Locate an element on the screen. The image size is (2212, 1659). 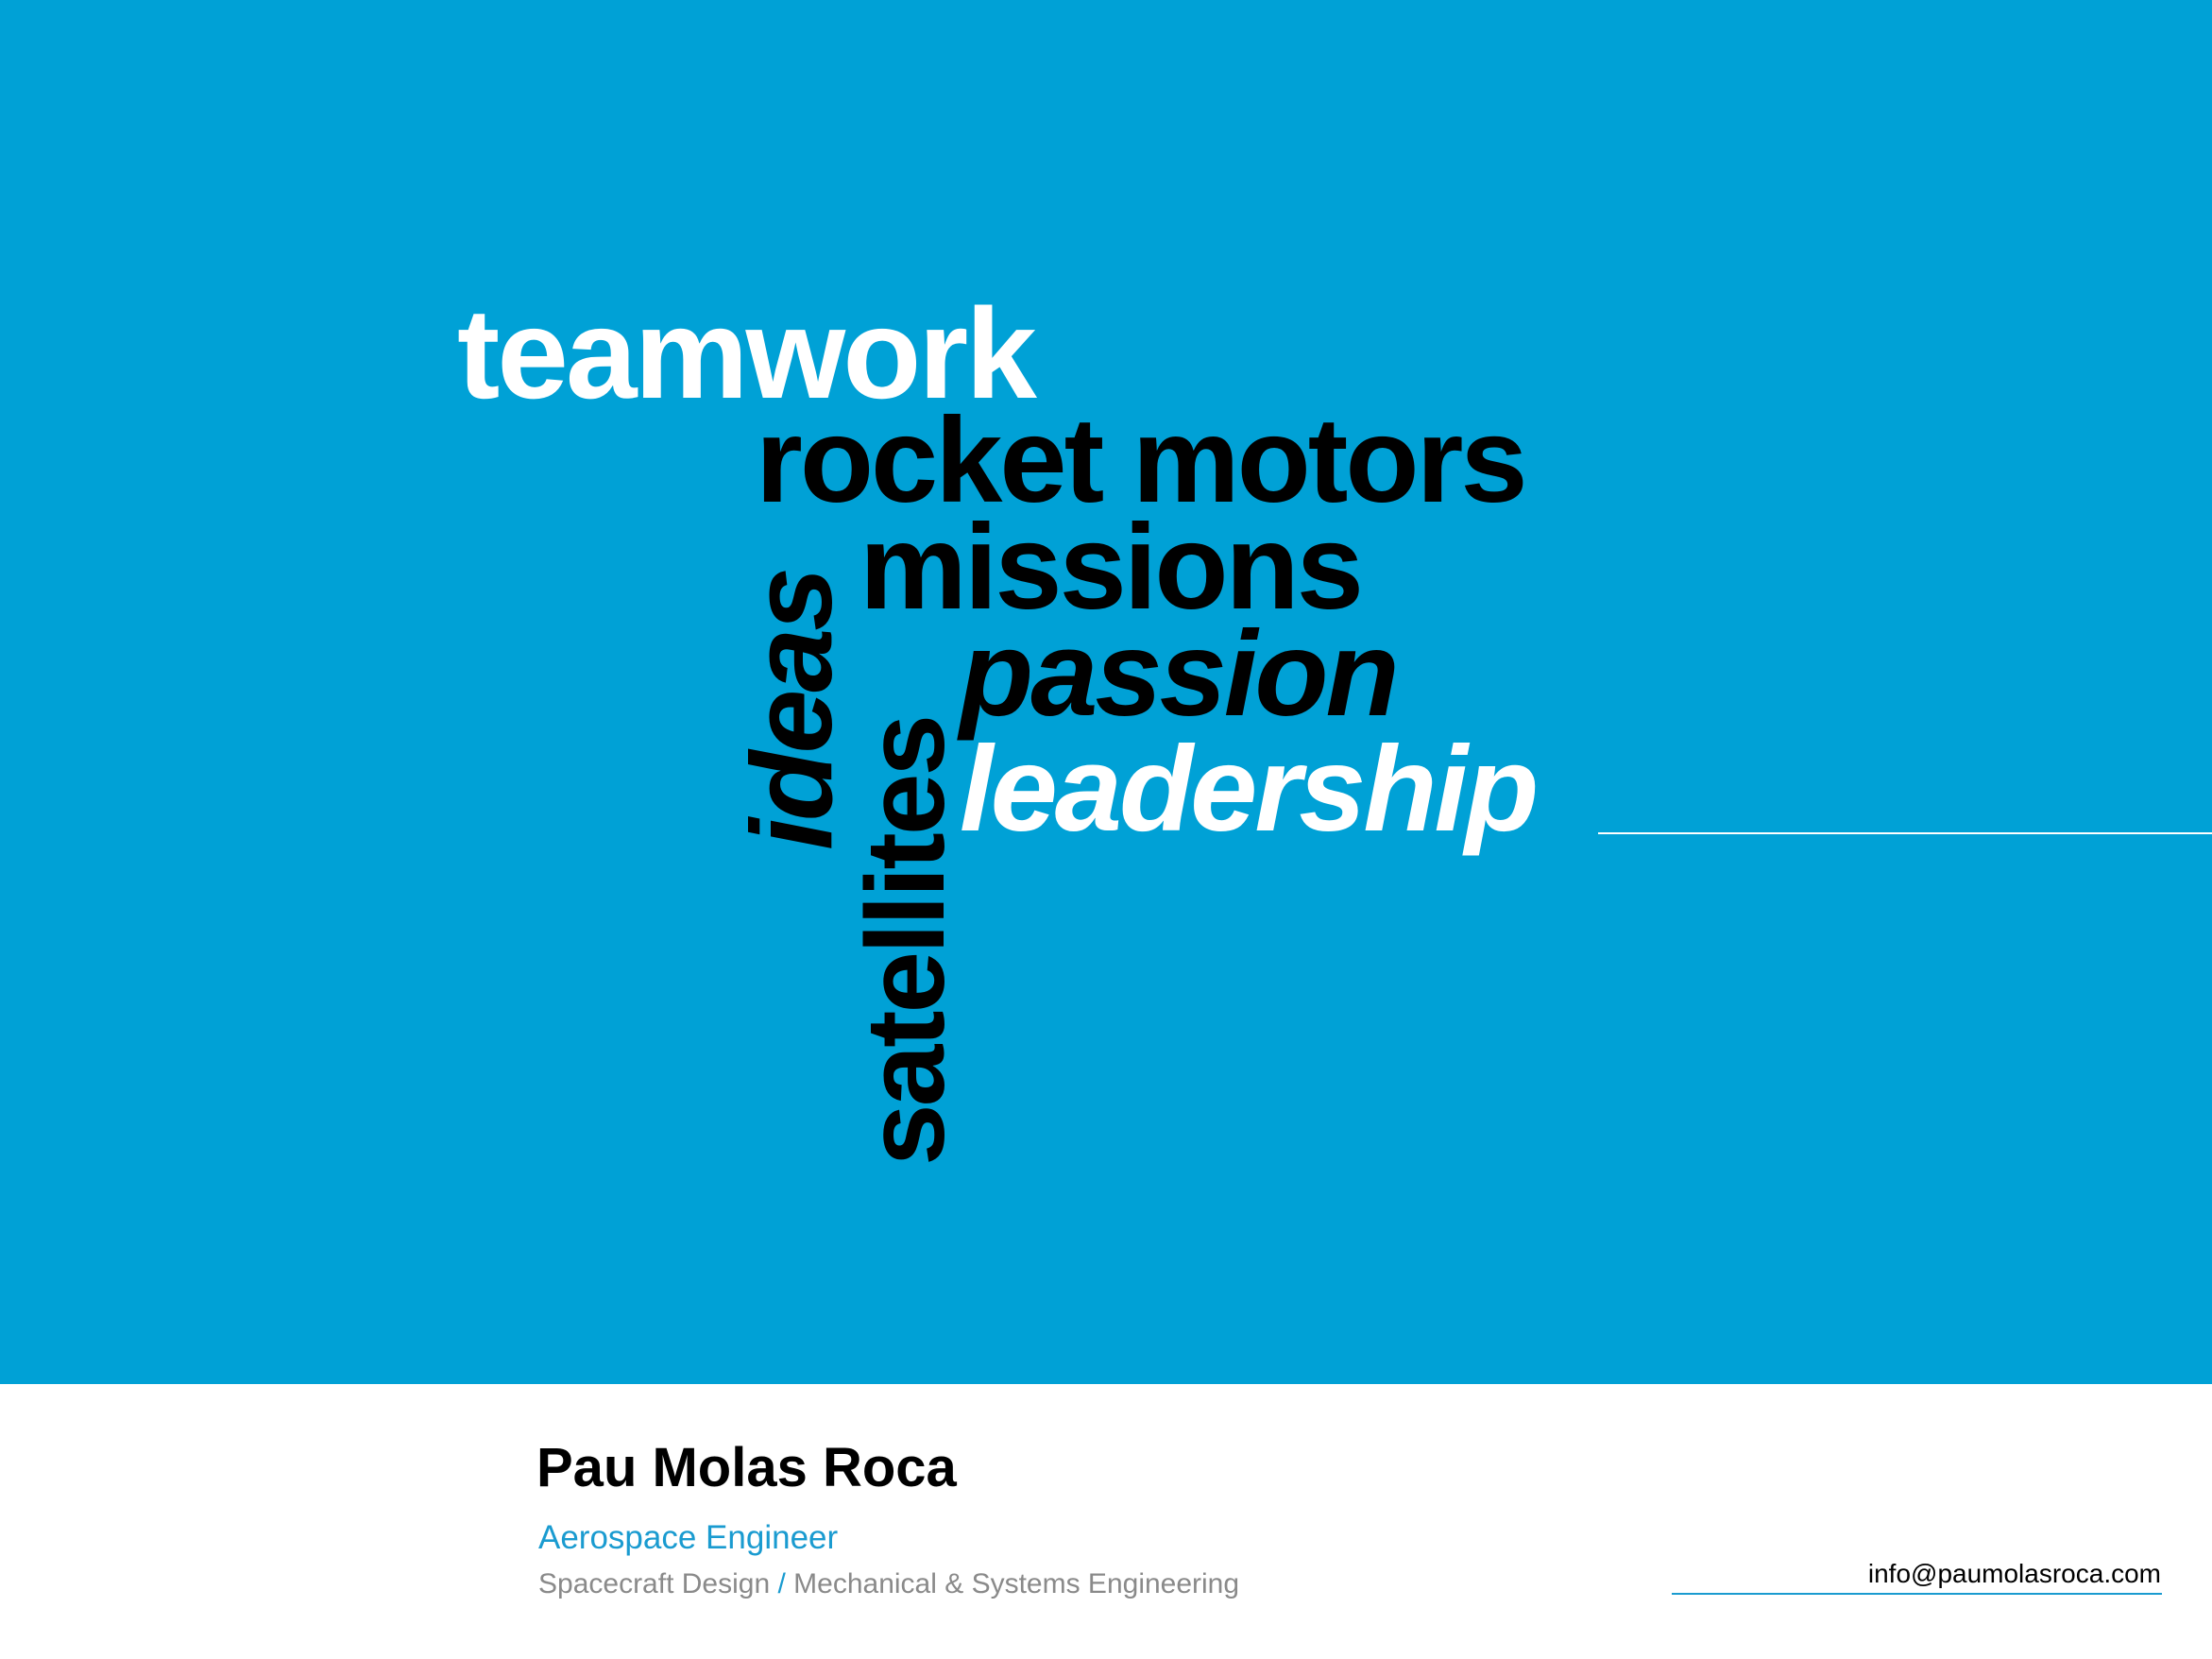
word-passion: passion is located at coordinates (1180, 674).